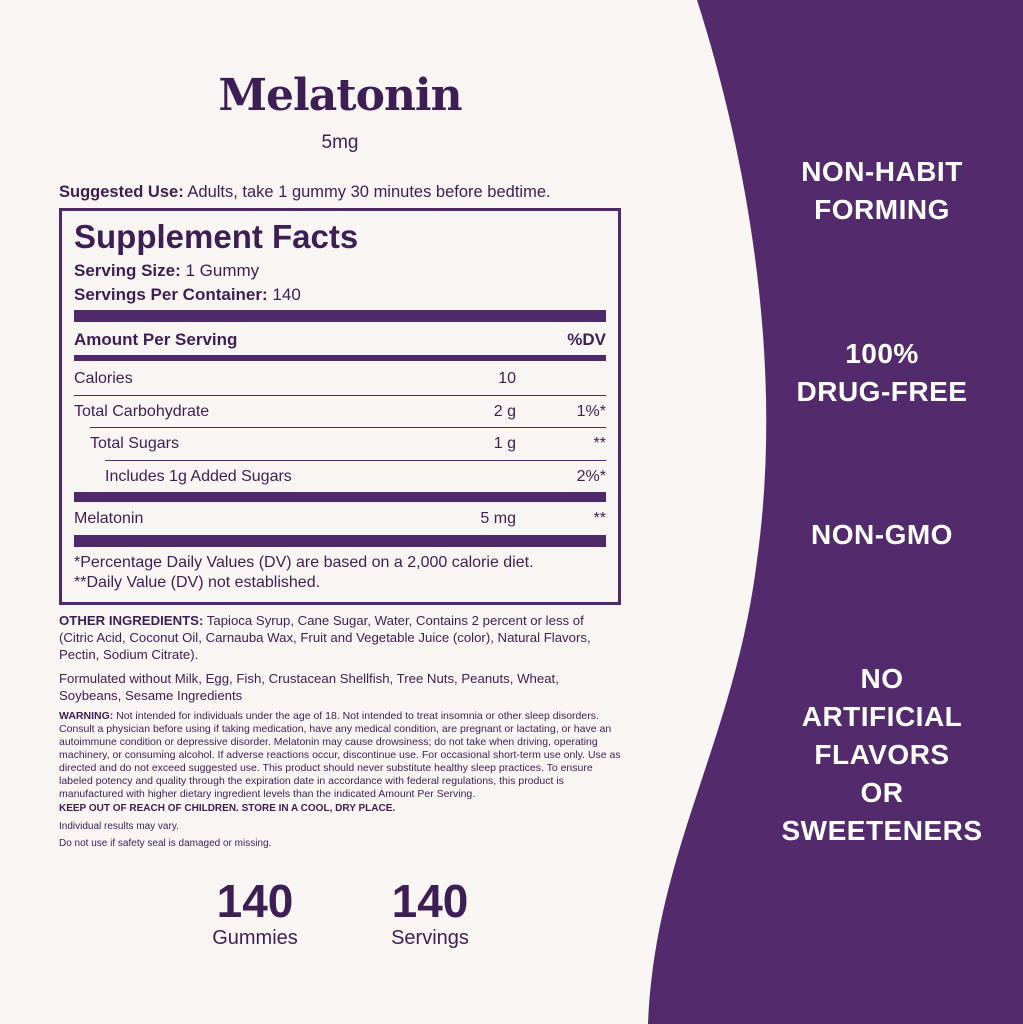  Describe the element at coordinates (881, 373) in the screenshot. I see `claim: 100% DRUG-FREE` at that location.